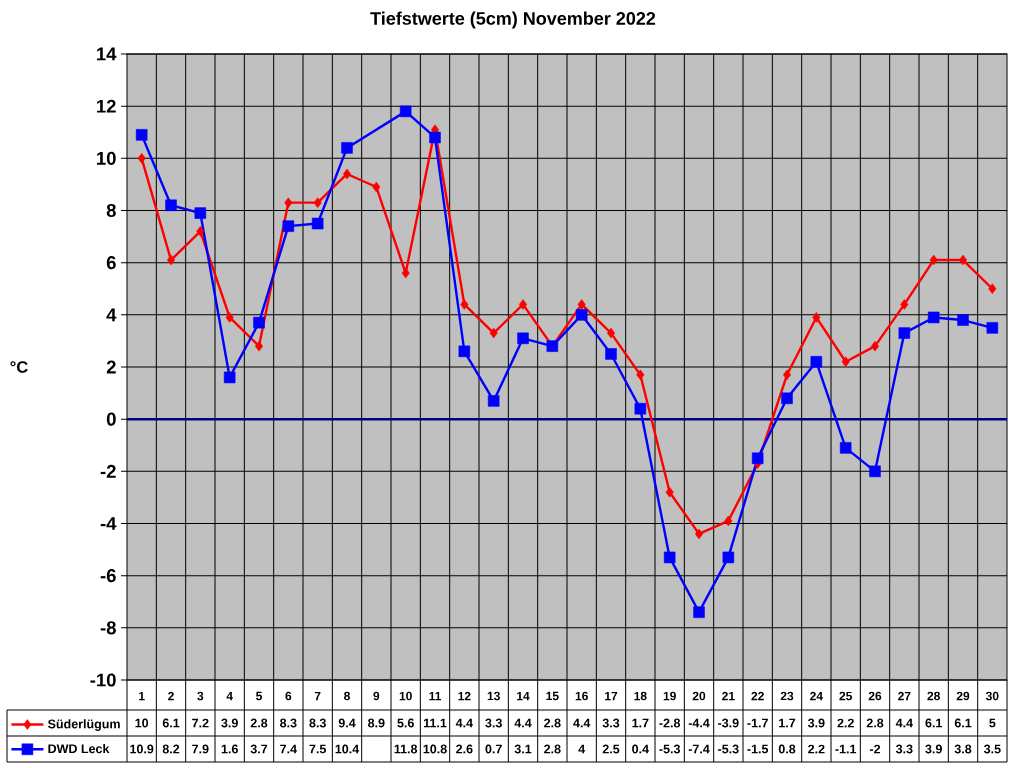 The image size is (1024, 768). I want to click on y-tick-label: 0, so click(111, 419).